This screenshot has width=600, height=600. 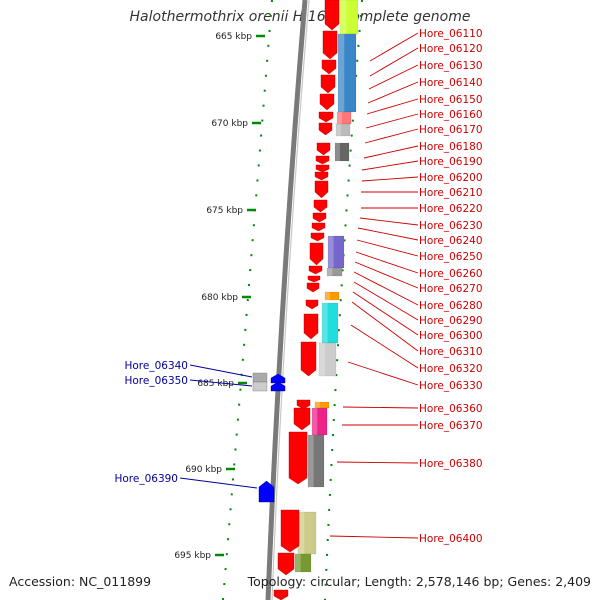 What do you see at coordinates (229, 124) in the screenshot?
I see `tick-label: 670 kbp` at bounding box center [229, 124].